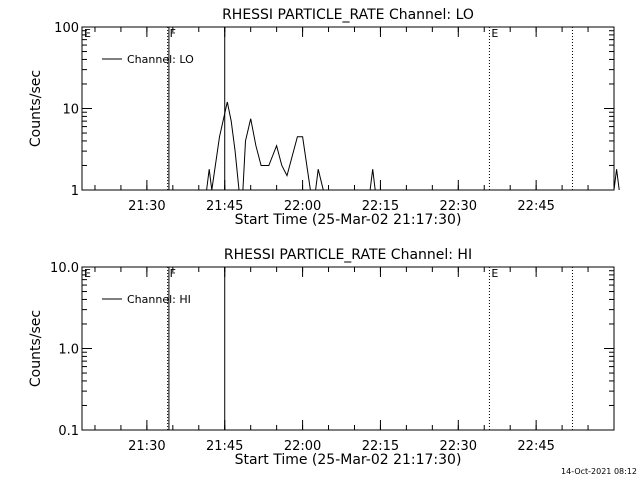  Describe the element at coordinates (173, 273) in the screenshot. I see `panel-2-marker-label: F` at that location.